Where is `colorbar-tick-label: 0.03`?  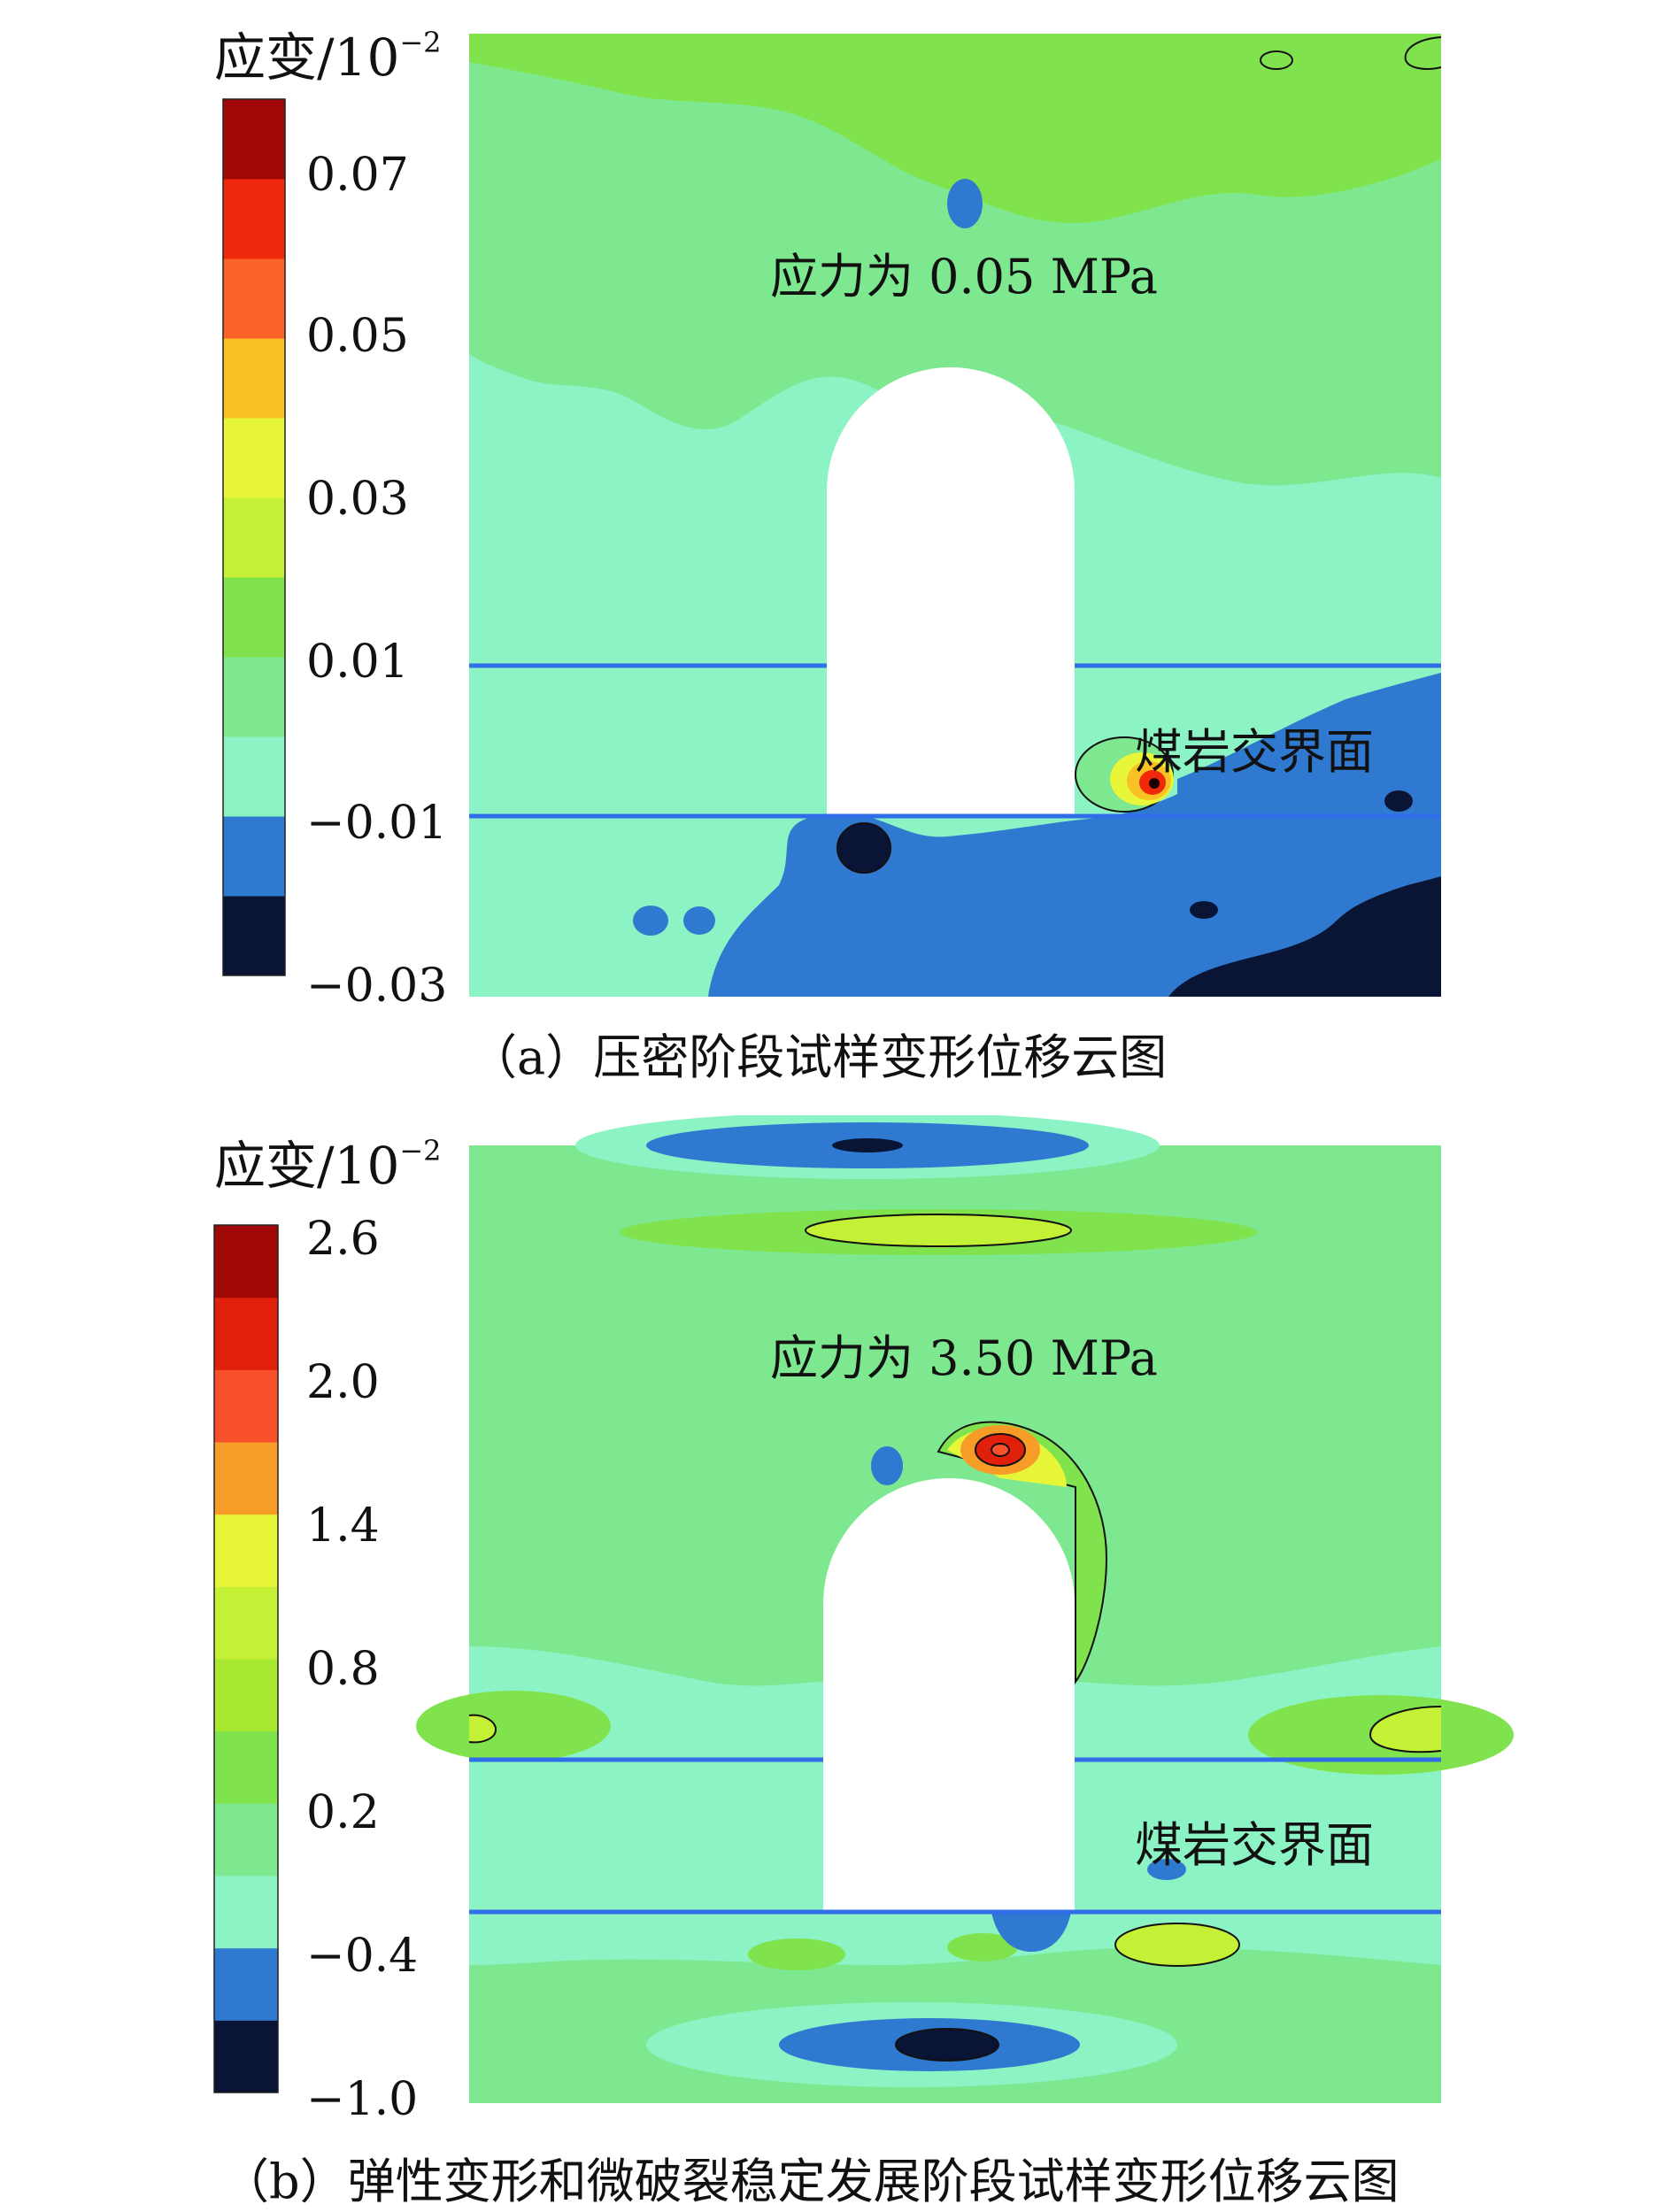
colorbar-tick-label: 0.03 is located at coordinates (357, 499).